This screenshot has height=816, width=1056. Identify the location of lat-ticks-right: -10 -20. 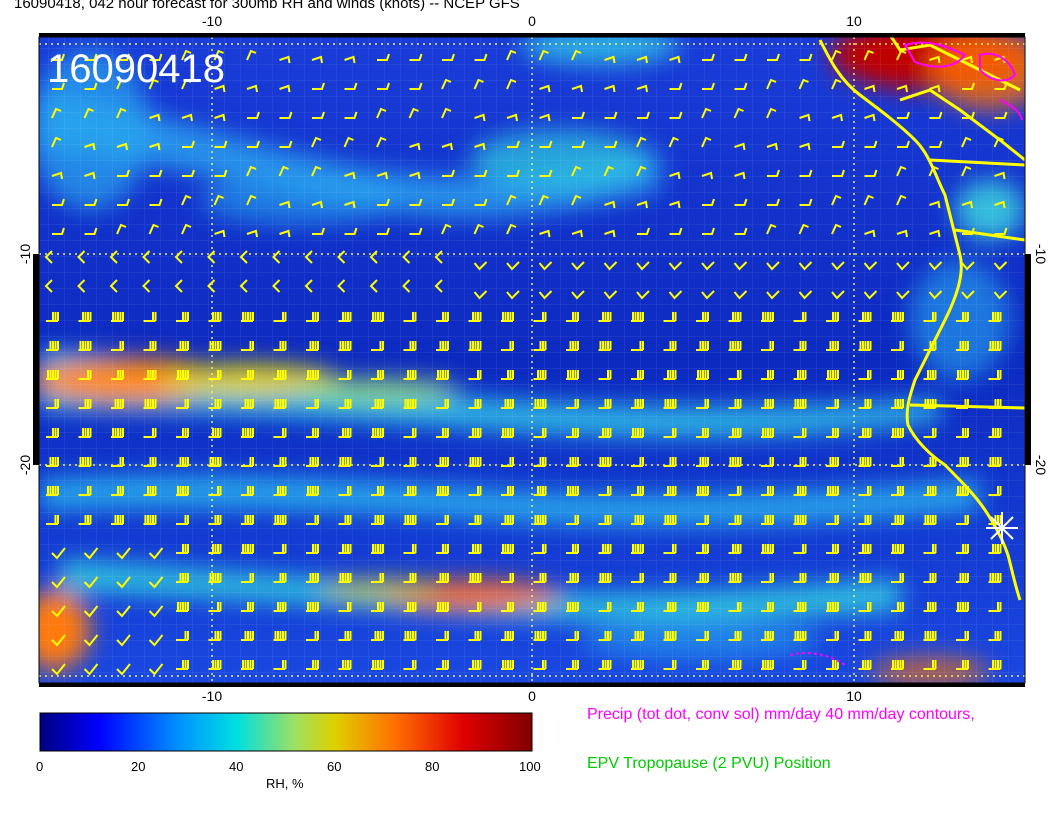
(1041, 359).